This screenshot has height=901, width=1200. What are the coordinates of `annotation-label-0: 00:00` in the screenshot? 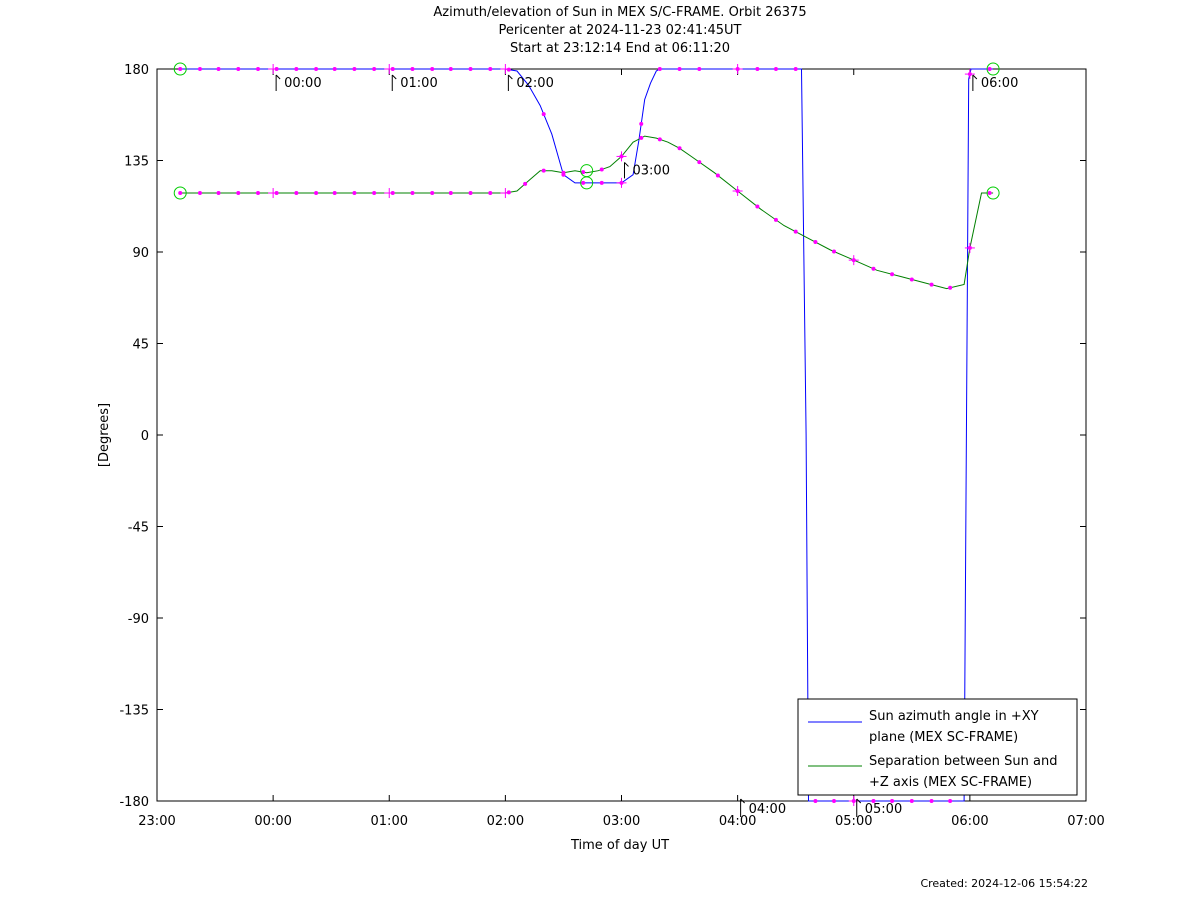 It's located at (302, 83).